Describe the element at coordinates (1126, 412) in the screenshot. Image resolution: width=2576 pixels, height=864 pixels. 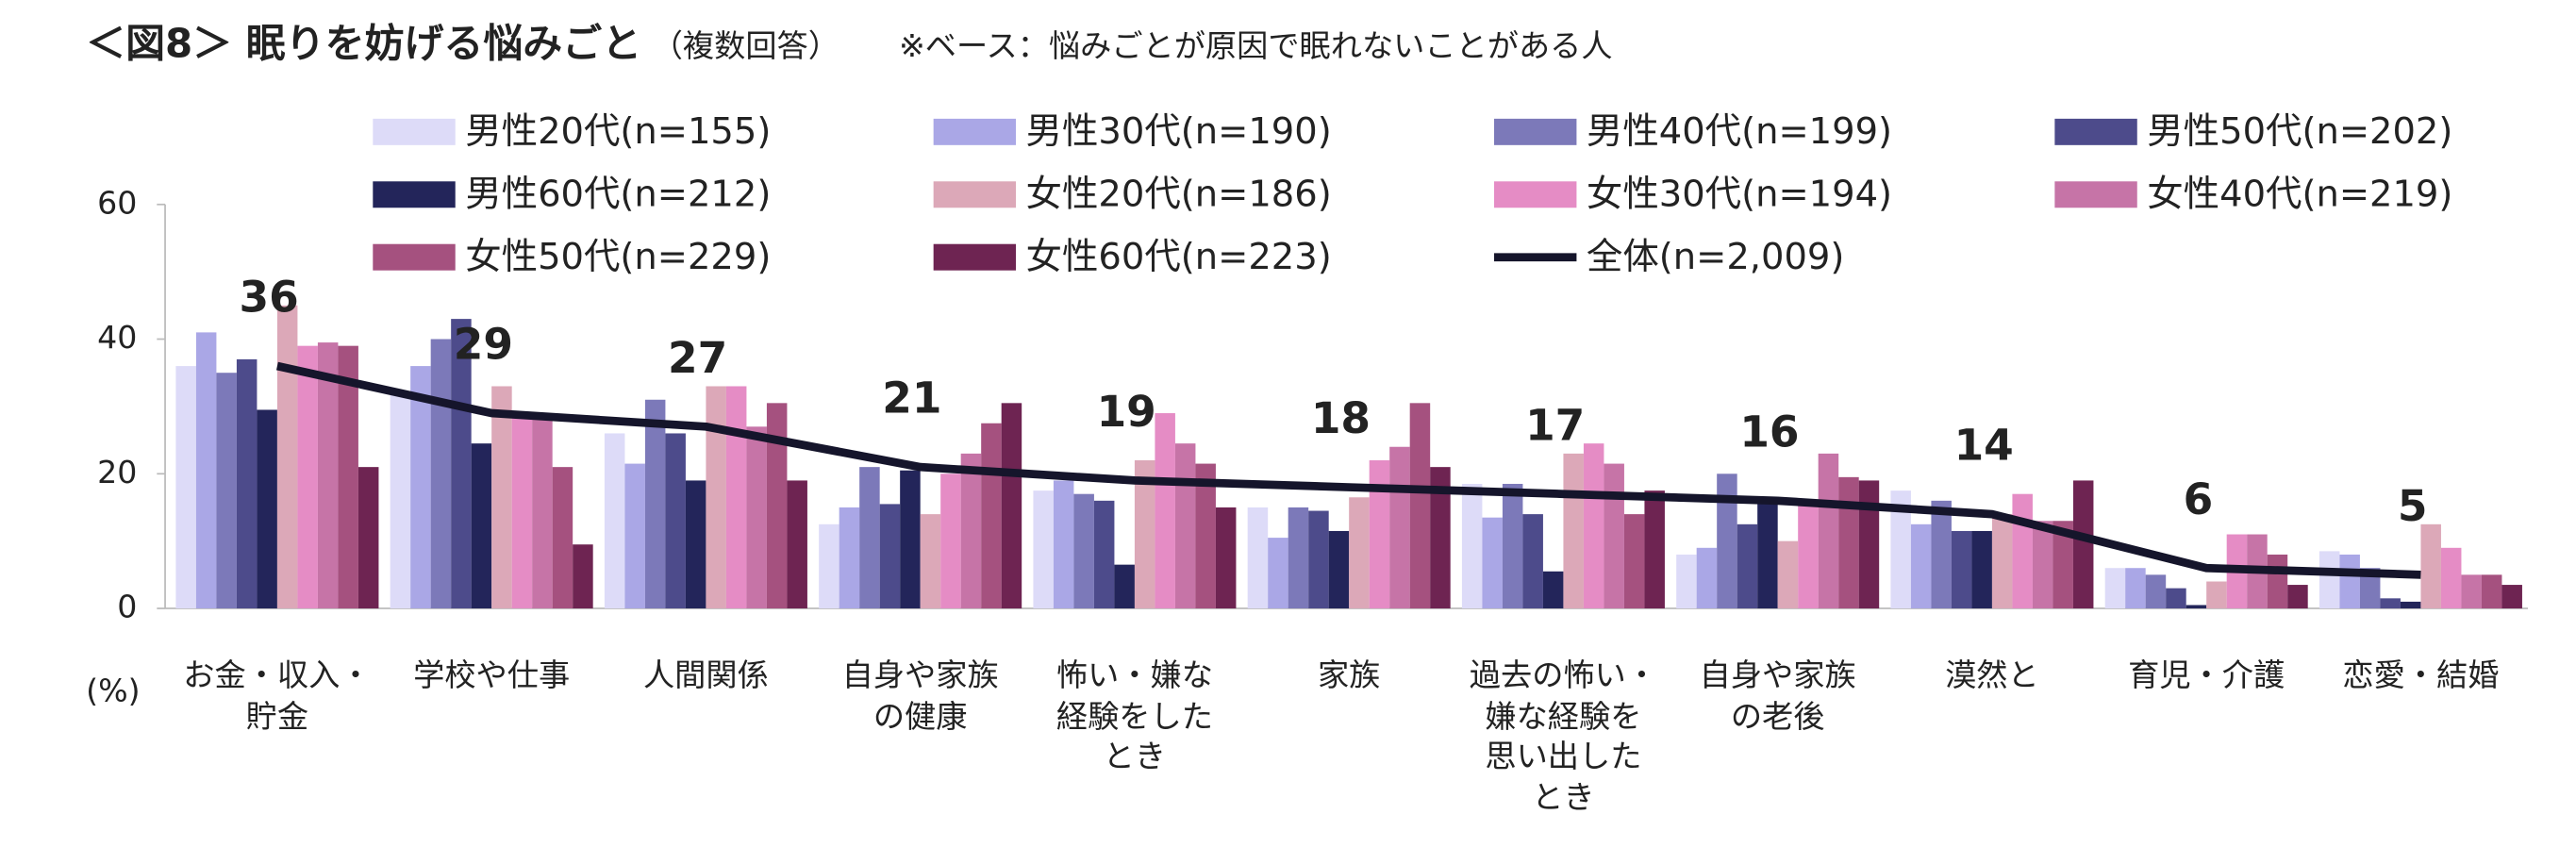
I see `data-label: 19` at that location.